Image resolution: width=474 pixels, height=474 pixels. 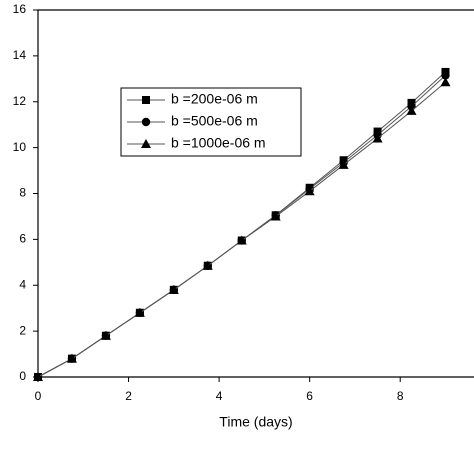 I want to click on legend-label: b =200e-06 m, so click(x=214, y=99).